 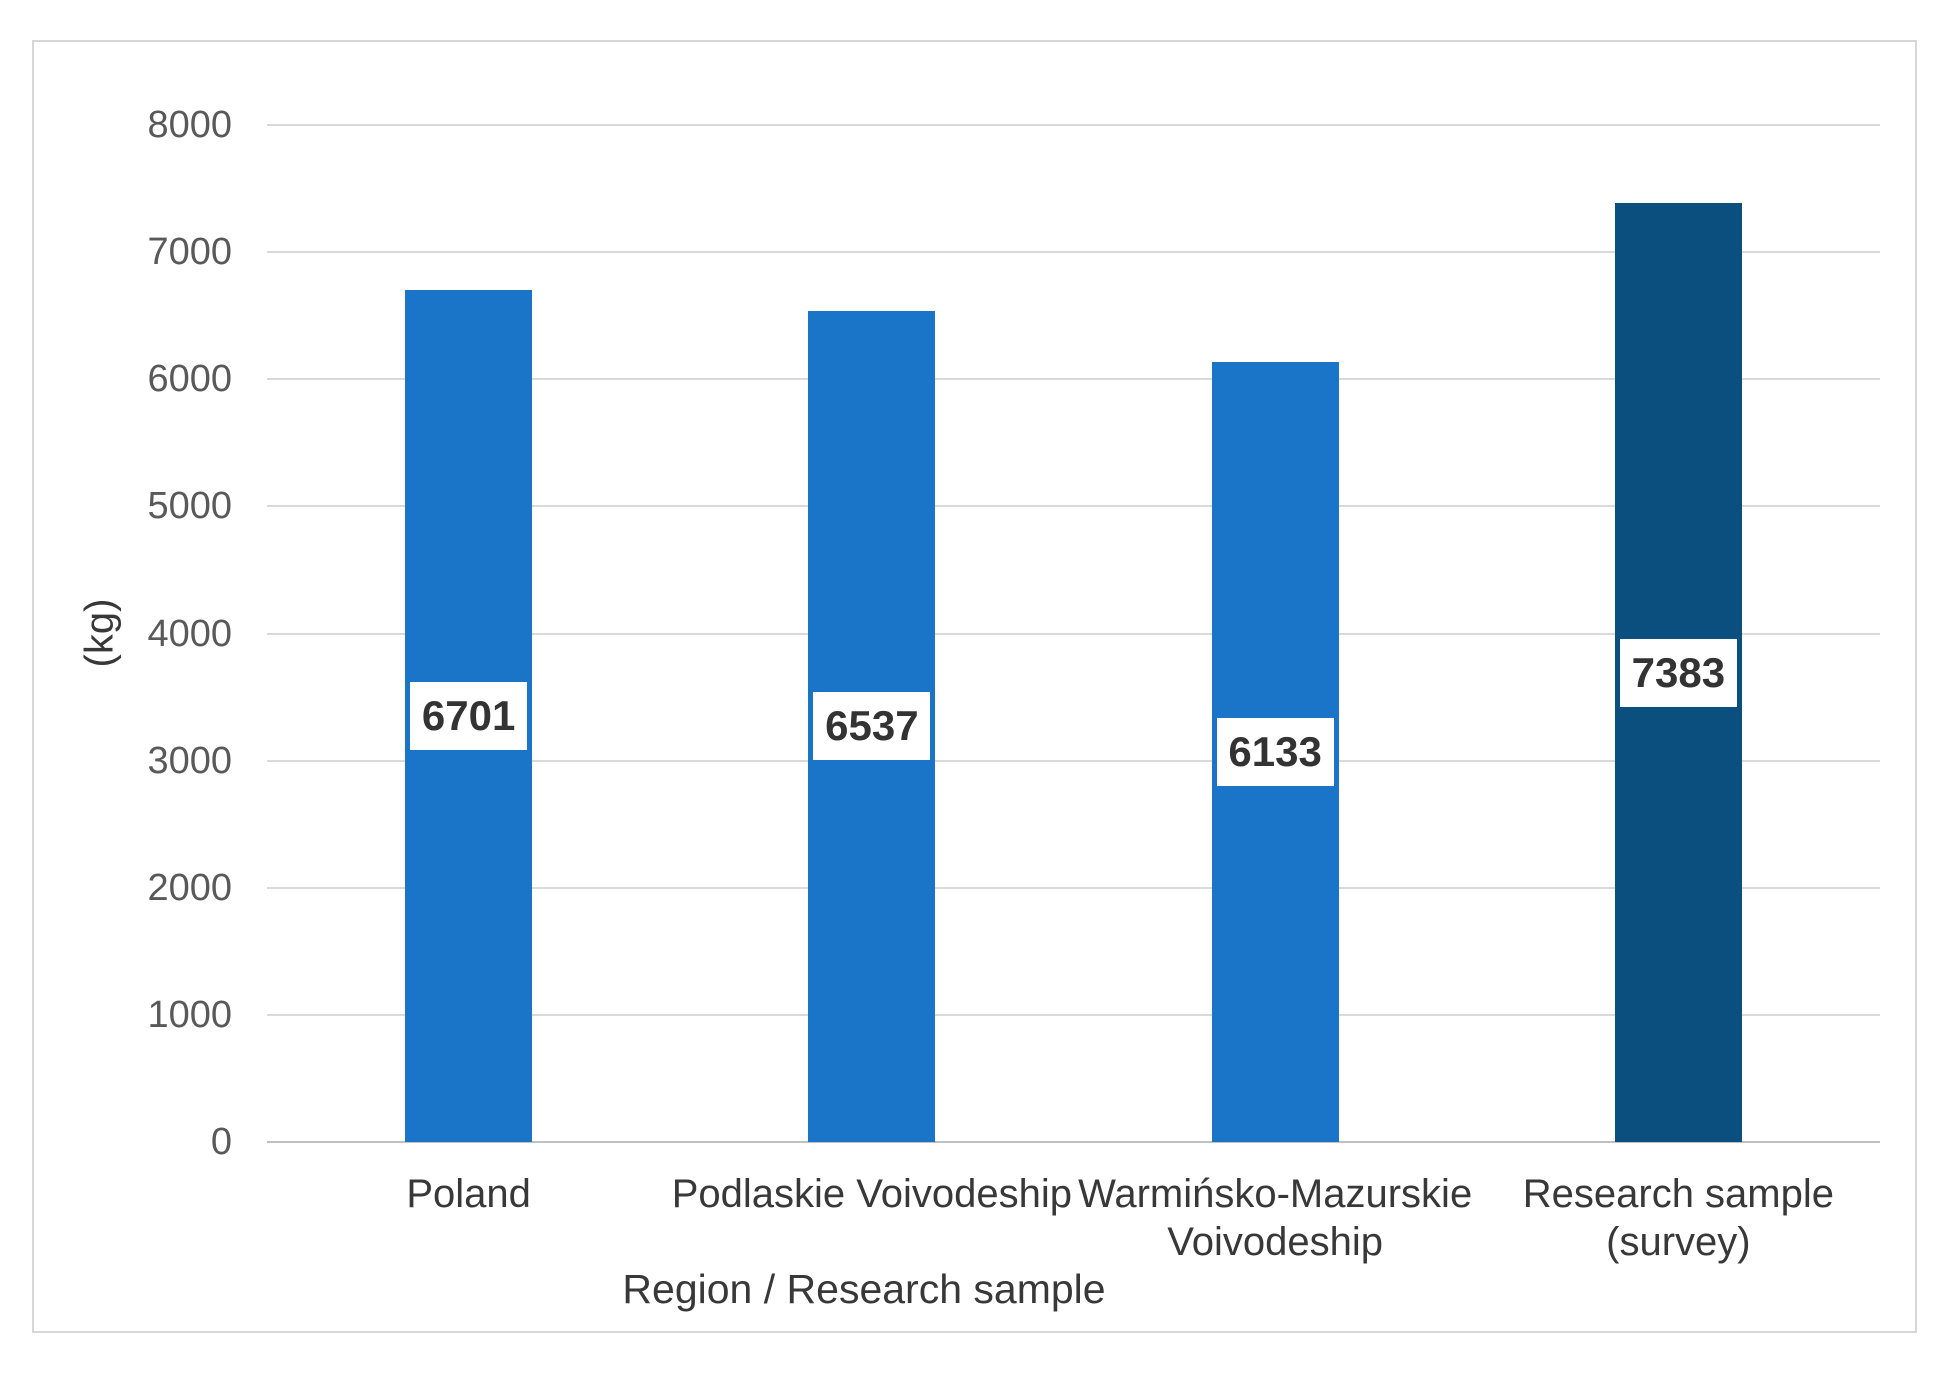 What do you see at coordinates (1678, 672) in the screenshot?
I see `data-label: 7383` at bounding box center [1678, 672].